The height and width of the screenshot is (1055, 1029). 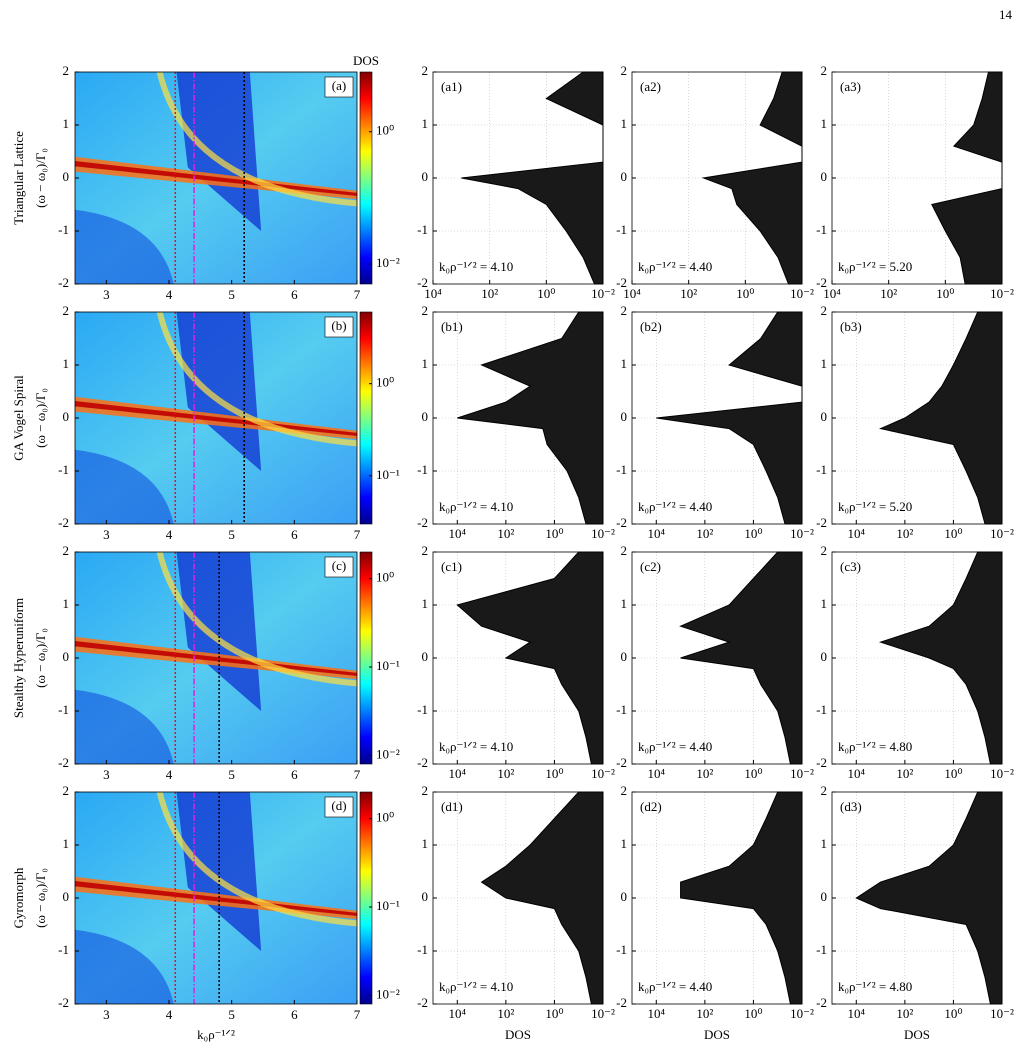 I want to click on y-axis-label: Gyromorph, so click(x=18, y=897).